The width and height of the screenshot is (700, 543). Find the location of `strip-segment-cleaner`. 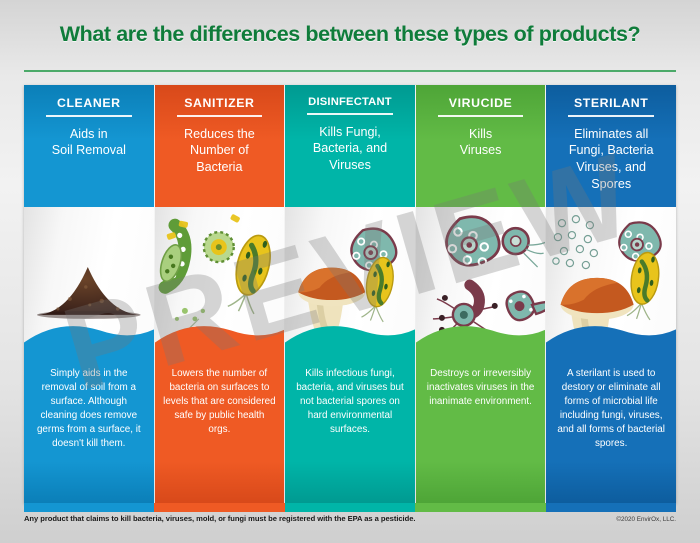

strip-segment-cleaner is located at coordinates (89, 507).